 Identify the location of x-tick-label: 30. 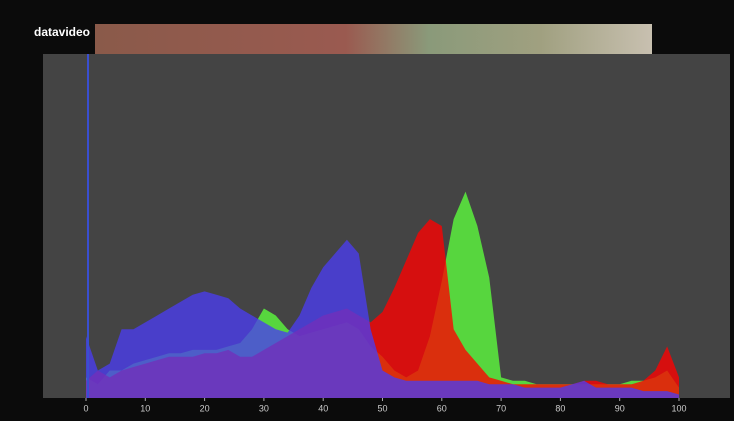
(264, 408).